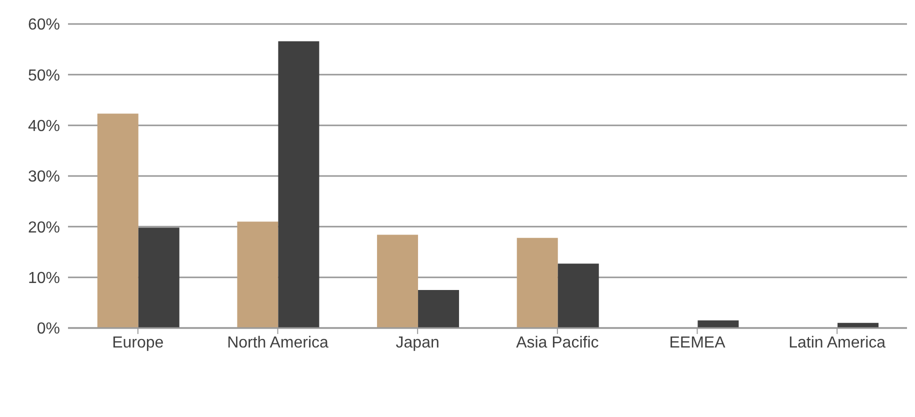 This screenshot has height=417, width=915. Describe the element at coordinates (44, 75) in the screenshot. I see `y-tick-label: 50%` at that location.